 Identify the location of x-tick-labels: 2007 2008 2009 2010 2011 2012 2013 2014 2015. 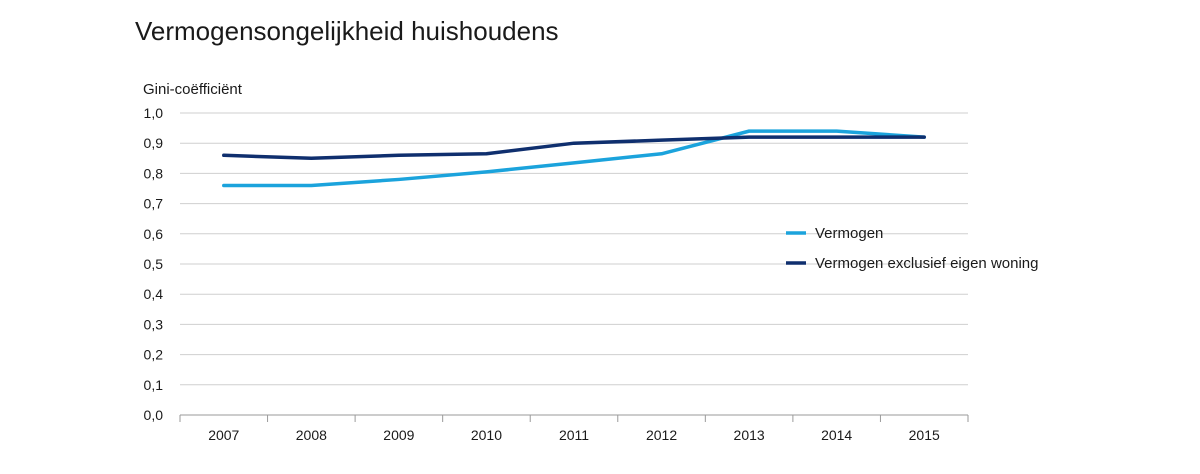
(574, 435).